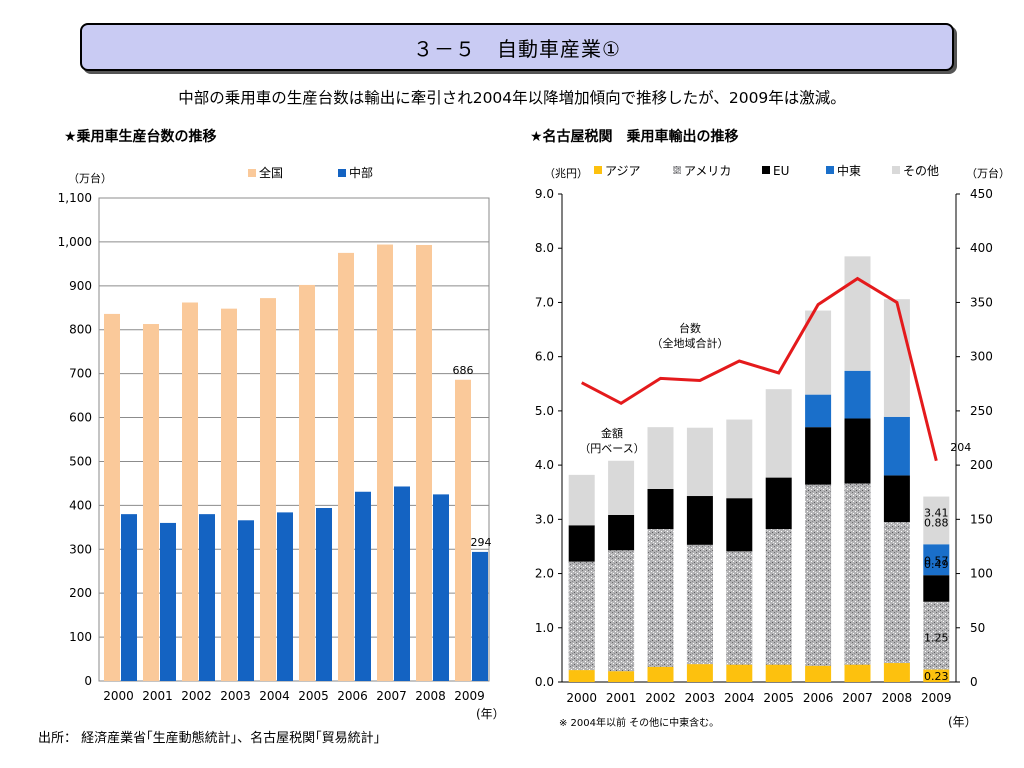 This screenshot has height=768, width=1024. Describe the element at coordinates (981, 519) in the screenshot. I see `right-y-right-tick-label: 150` at that location.